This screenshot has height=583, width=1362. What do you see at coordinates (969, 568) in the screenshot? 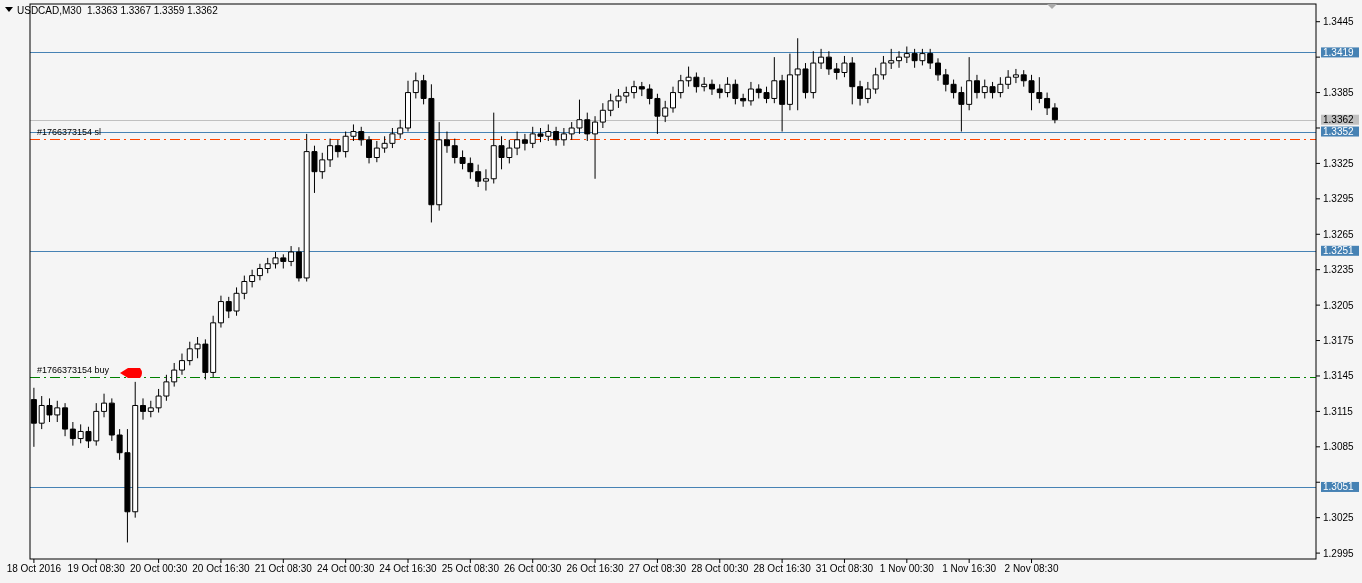
I see `x-tick-label: 1 Nov 16:30` at bounding box center [969, 568].